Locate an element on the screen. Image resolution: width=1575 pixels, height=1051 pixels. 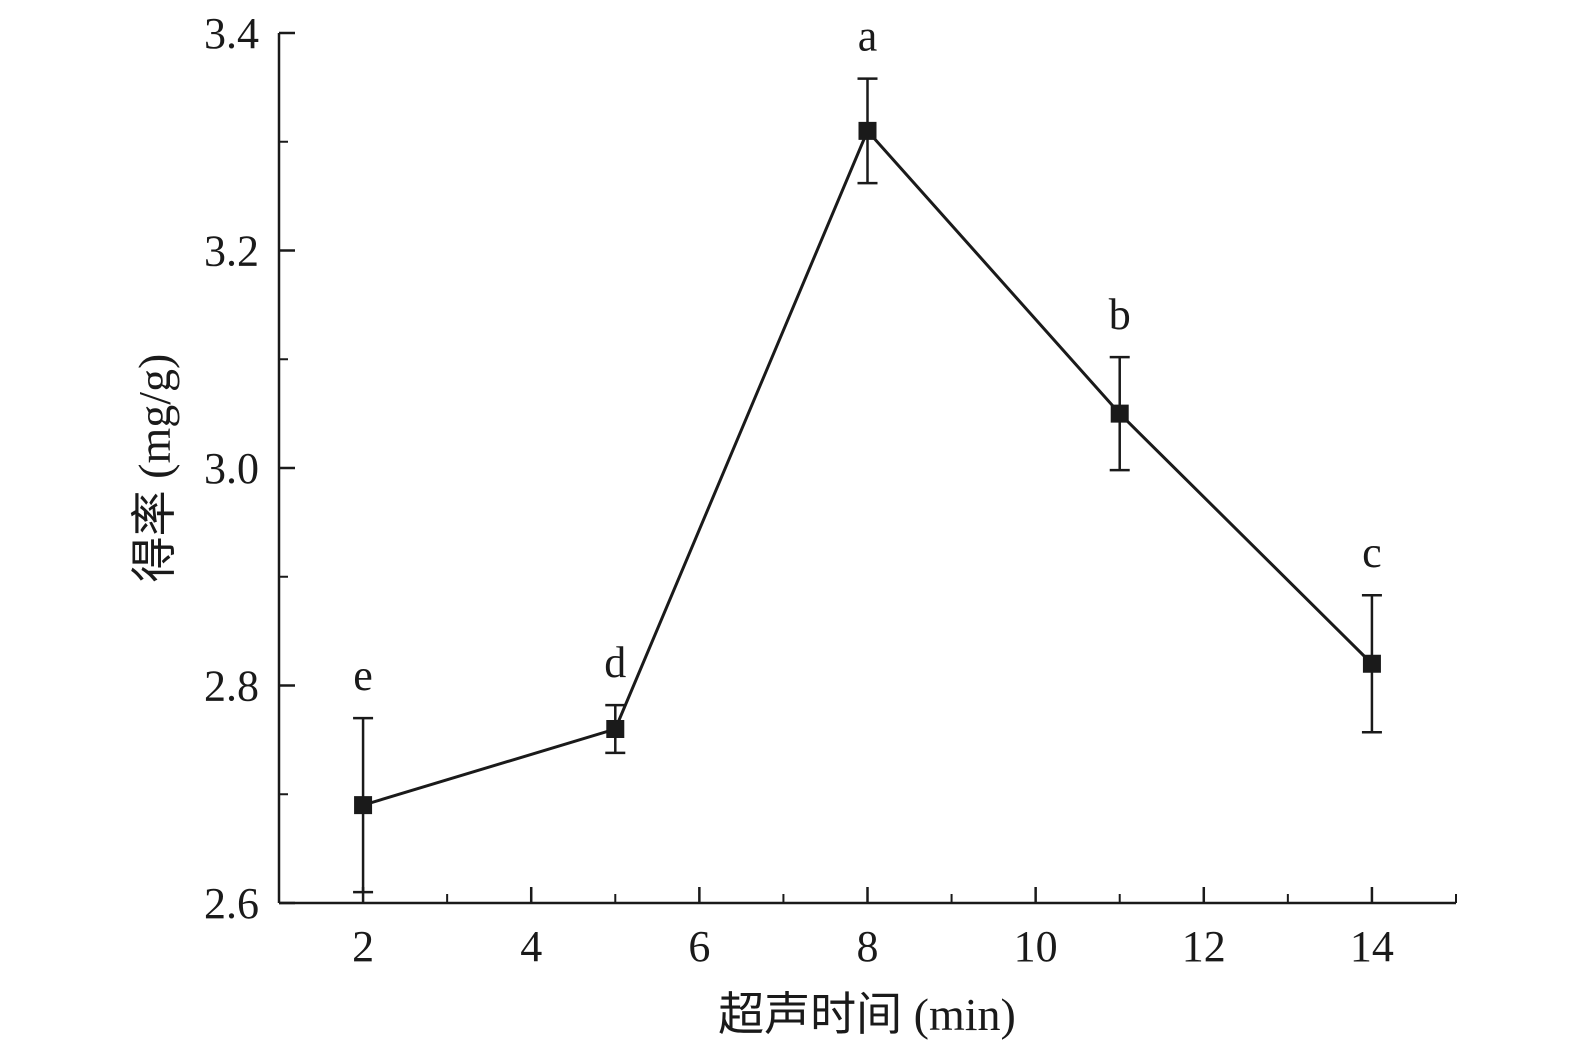
y-tick-label: 3.0 is located at coordinates (231, 468).